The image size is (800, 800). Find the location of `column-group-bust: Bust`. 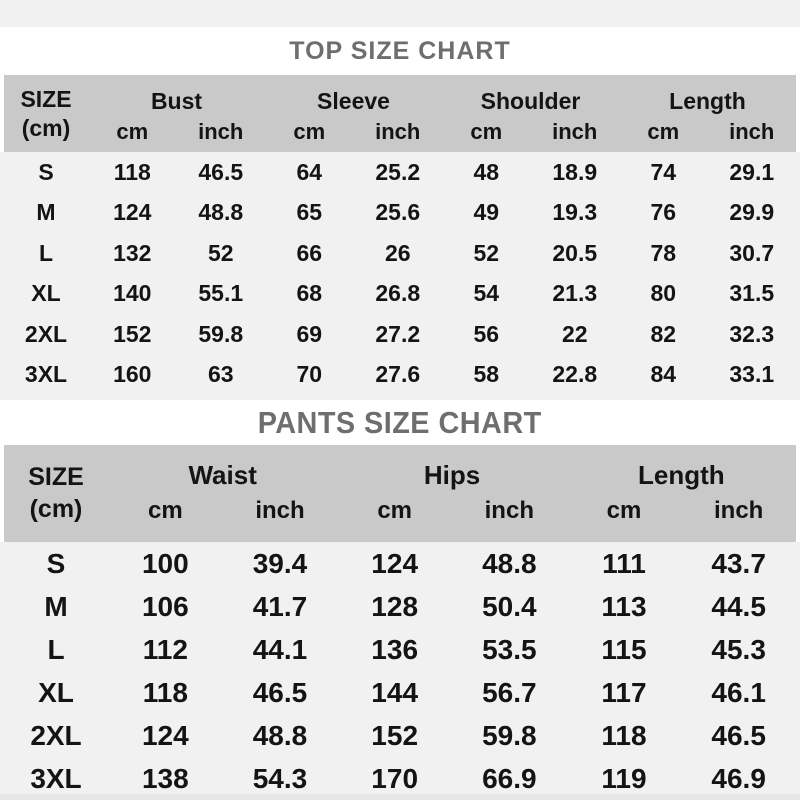

column-group-bust: Bust is located at coordinates (176, 100).